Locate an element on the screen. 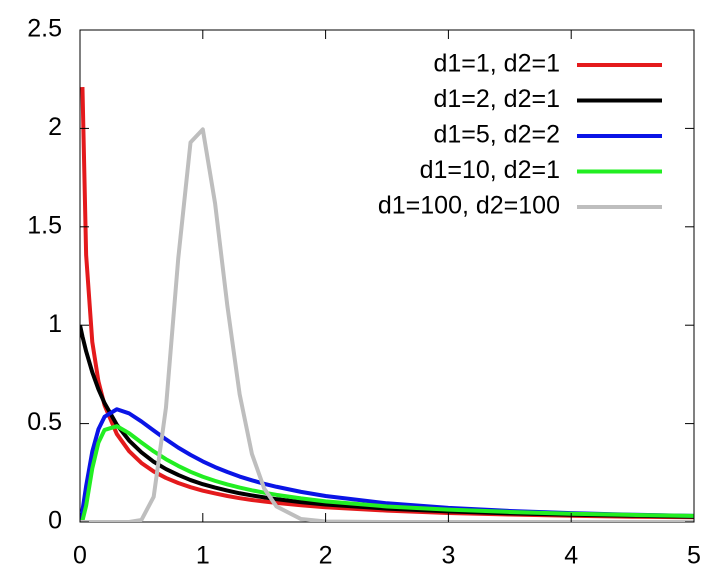 Image resolution: width=722 pixels, height=584 pixels. x-tick-label: 2 is located at coordinates (326, 556).